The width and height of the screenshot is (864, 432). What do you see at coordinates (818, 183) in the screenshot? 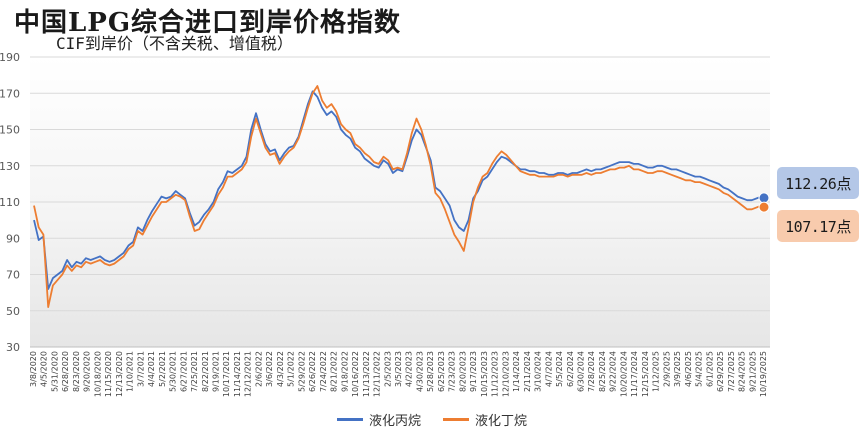
I see `propane-latest-value-label: 112.26点` at bounding box center [818, 183].